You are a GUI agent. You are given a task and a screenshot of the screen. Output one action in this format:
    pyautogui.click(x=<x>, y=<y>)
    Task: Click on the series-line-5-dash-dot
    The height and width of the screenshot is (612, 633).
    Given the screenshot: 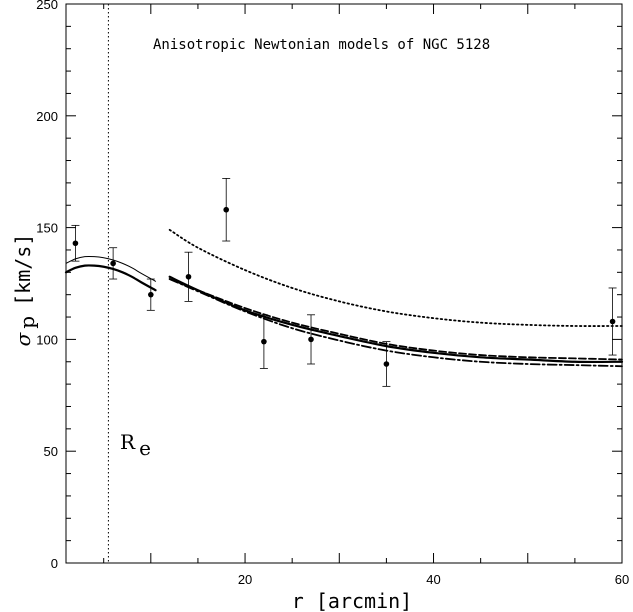 What is the action you would take?
    pyautogui.click(x=395, y=323)
    